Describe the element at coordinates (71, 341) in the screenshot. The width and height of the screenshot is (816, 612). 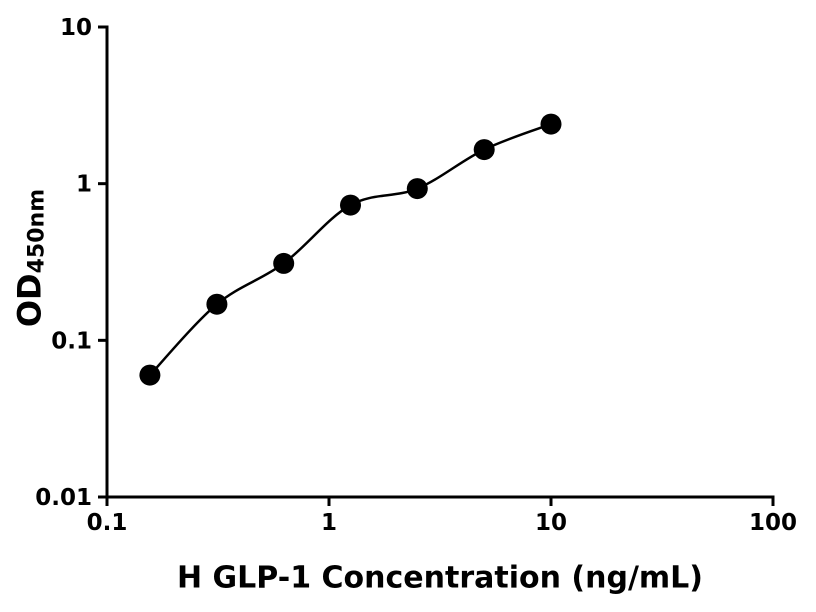
I see `y-tick-label: 0.1` at that location.